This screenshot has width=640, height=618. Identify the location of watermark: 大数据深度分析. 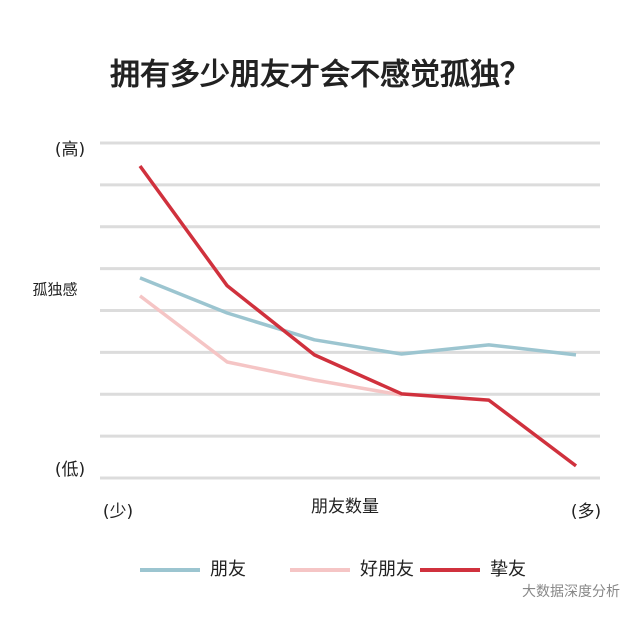
(571, 592).